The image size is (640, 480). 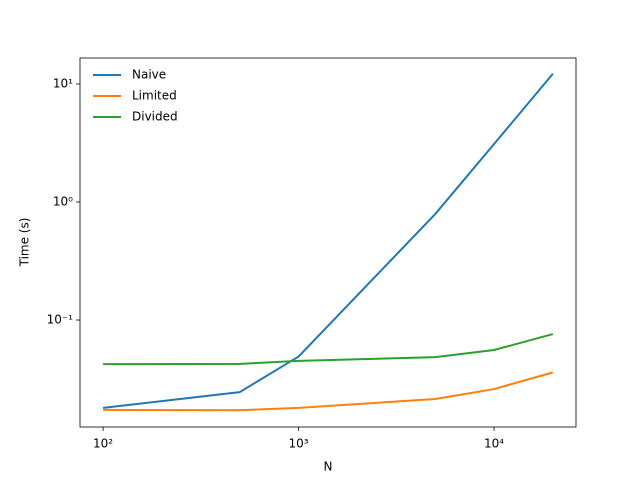 I want to click on x-tick-label: 10⁴, so click(x=494, y=444).